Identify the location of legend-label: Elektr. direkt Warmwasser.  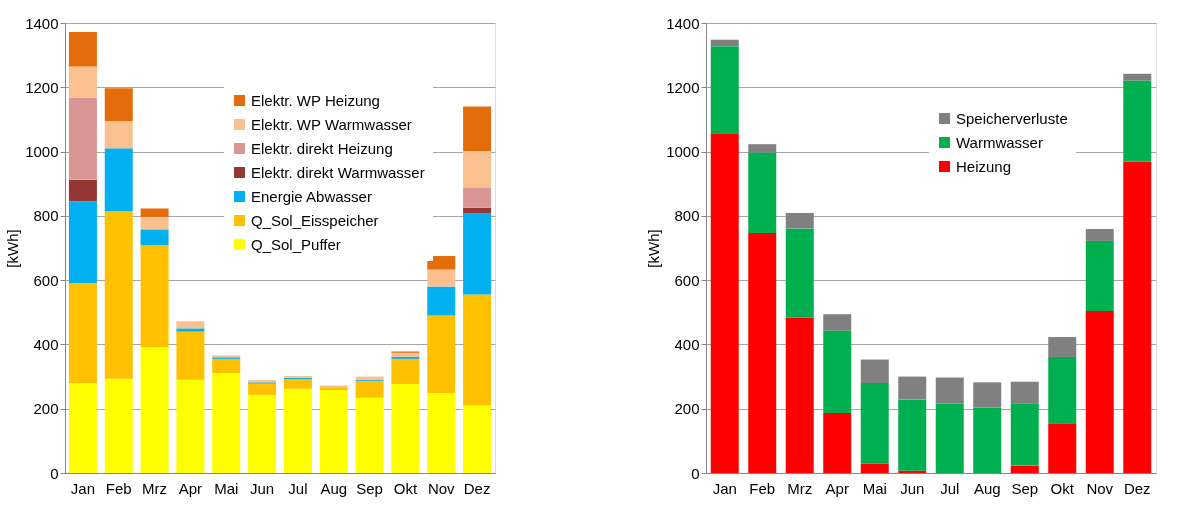
(338, 172).